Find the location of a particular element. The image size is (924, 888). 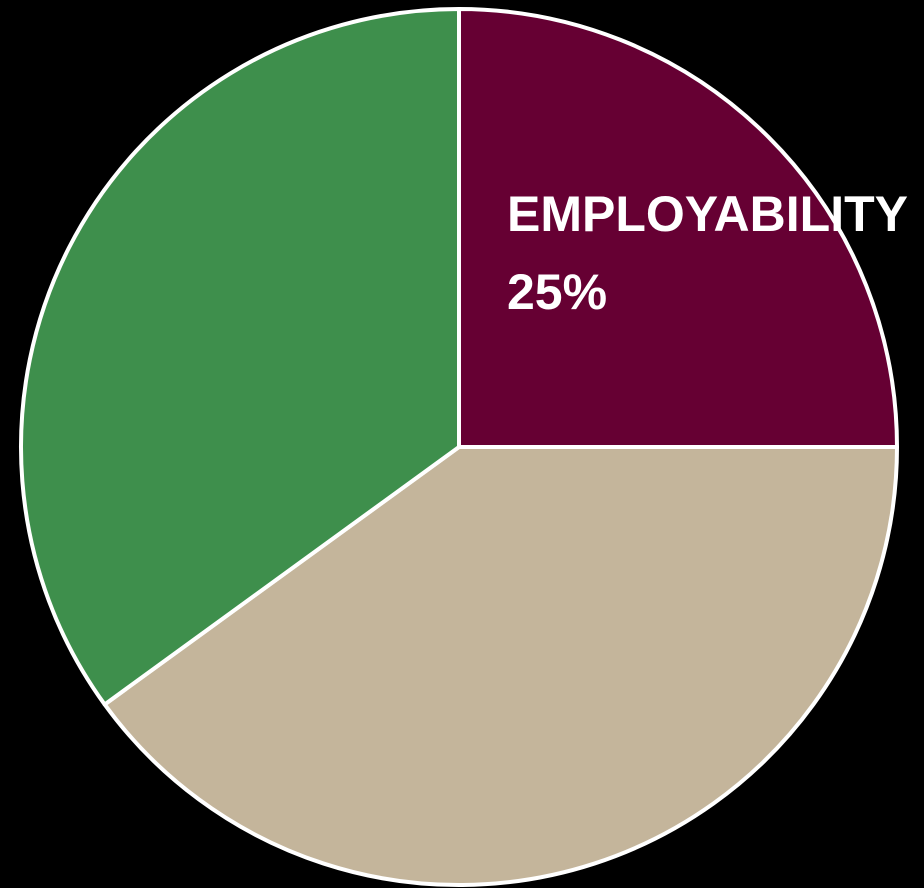

slice-label-percent: 25% is located at coordinates (557, 292).